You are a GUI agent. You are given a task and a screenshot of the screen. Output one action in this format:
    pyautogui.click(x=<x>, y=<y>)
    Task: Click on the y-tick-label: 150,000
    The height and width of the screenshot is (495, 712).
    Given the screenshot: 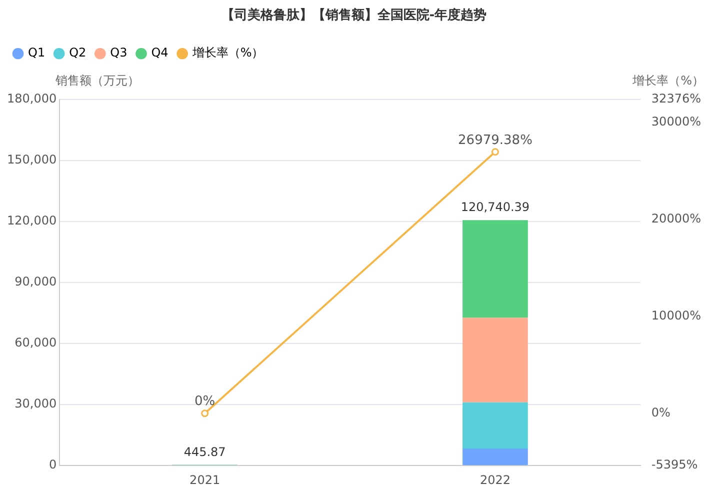 What is the action you would take?
    pyautogui.click(x=32, y=159)
    